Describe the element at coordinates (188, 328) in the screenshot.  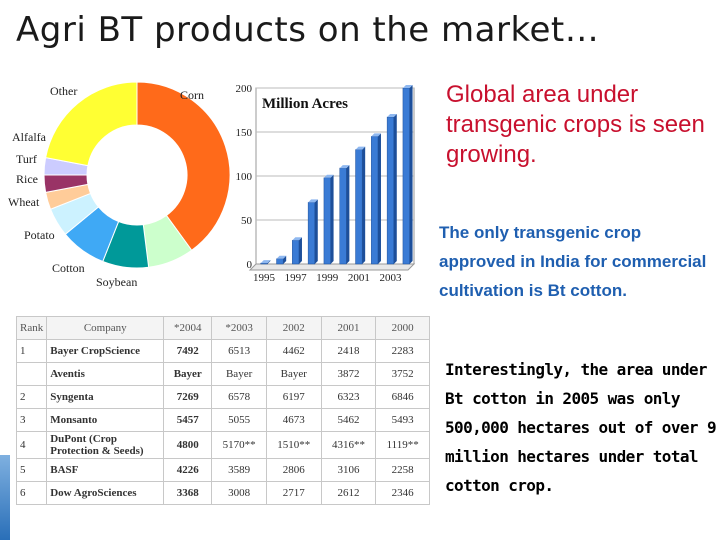
I see `table-header-cell: *2004` at that location.